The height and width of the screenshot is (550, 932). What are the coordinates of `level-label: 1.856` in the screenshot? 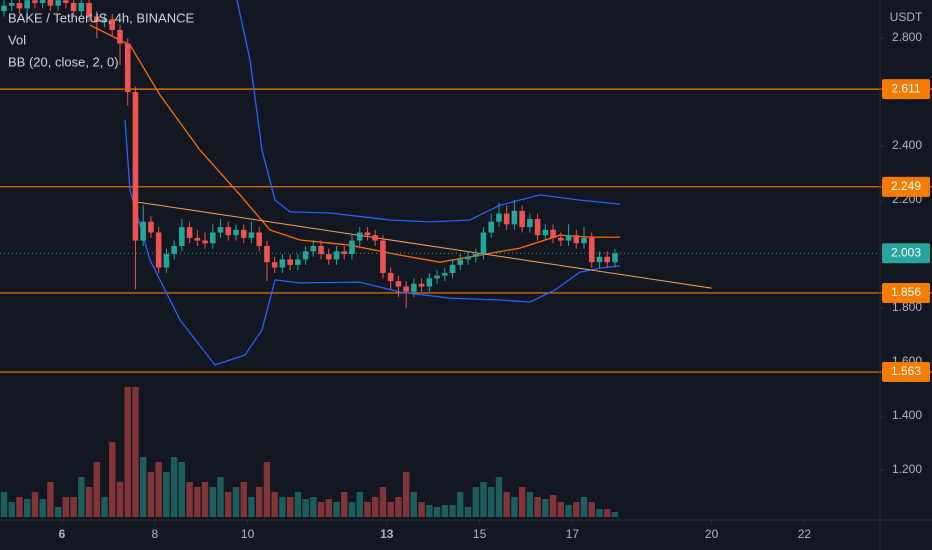 It's located at (906, 292).